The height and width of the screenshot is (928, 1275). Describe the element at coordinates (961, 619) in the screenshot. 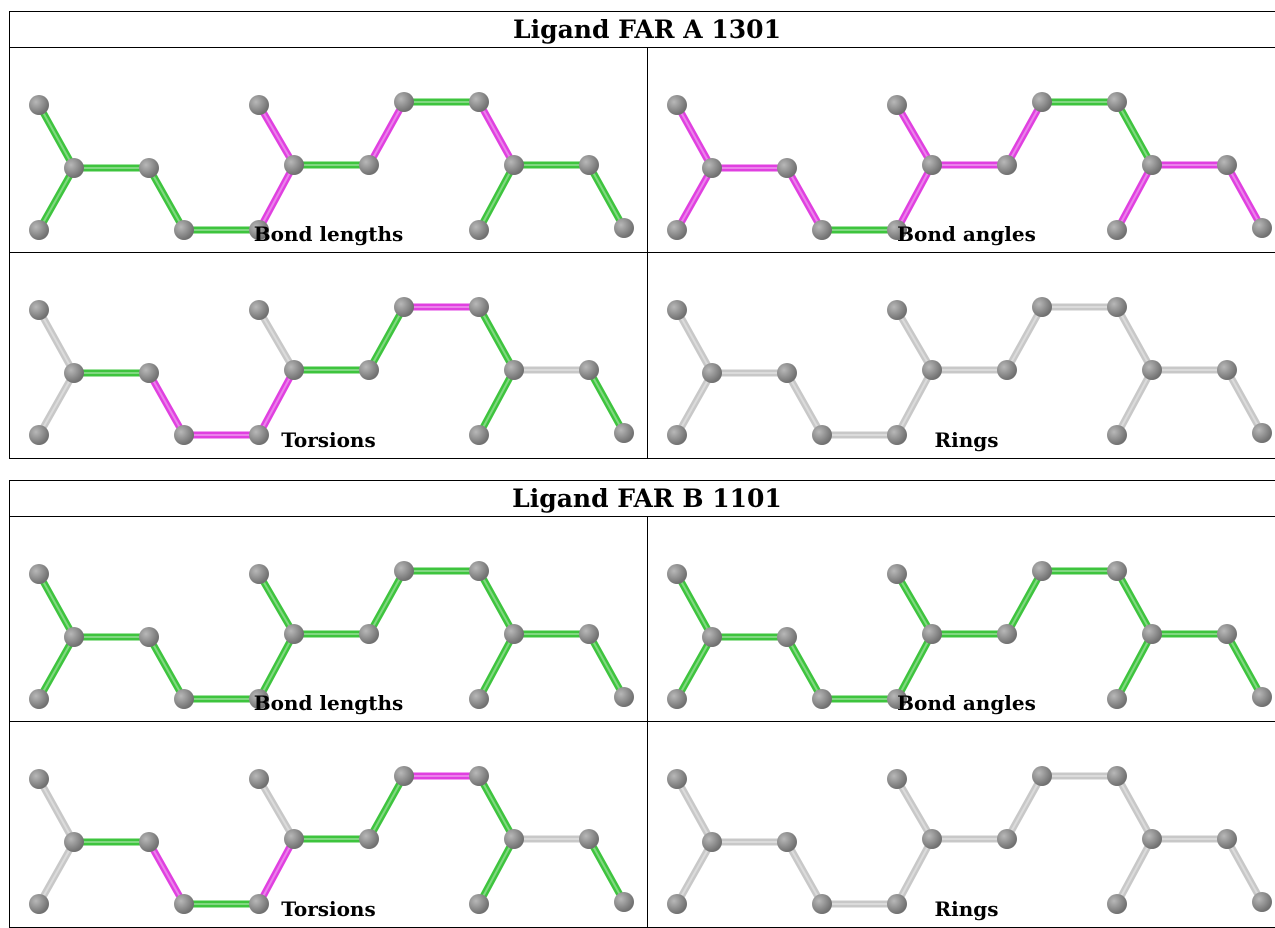

I see `panel-bond-angles: Bond angles` at that location.